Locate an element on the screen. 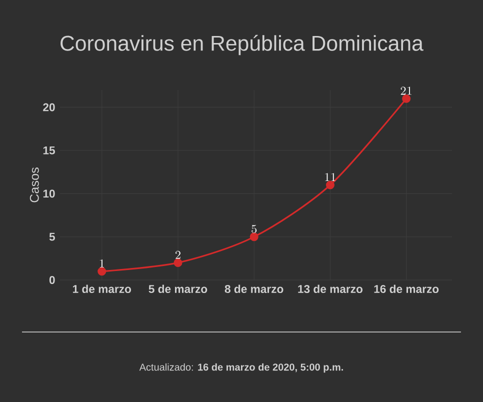 Image resolution: width=483 pixels, height=402 pixels. y-tick-label: 20 is located at coordinates (49, 107).